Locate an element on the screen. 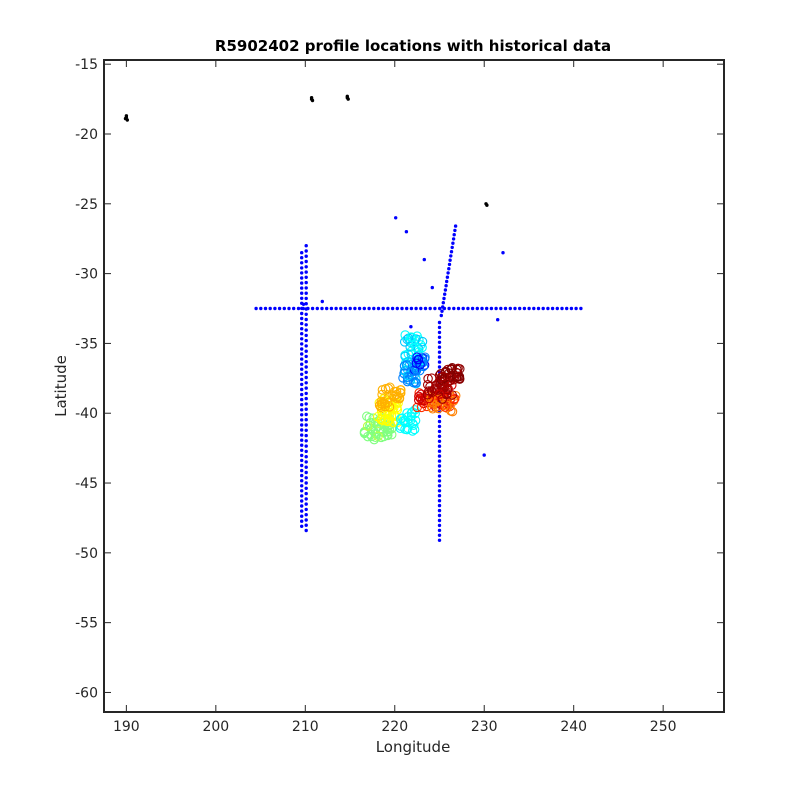 This screenshot has height=800, width=800. y-tick-label: -35 is located at coordinates (86, 344).